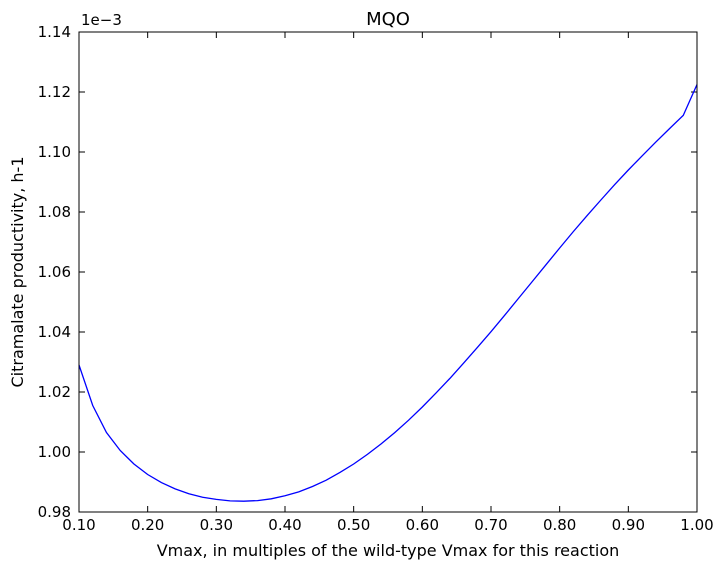 The height and width of the screenshot is (570, 726). I want to click on y-tick-label: 1.08, so click(54, 212).